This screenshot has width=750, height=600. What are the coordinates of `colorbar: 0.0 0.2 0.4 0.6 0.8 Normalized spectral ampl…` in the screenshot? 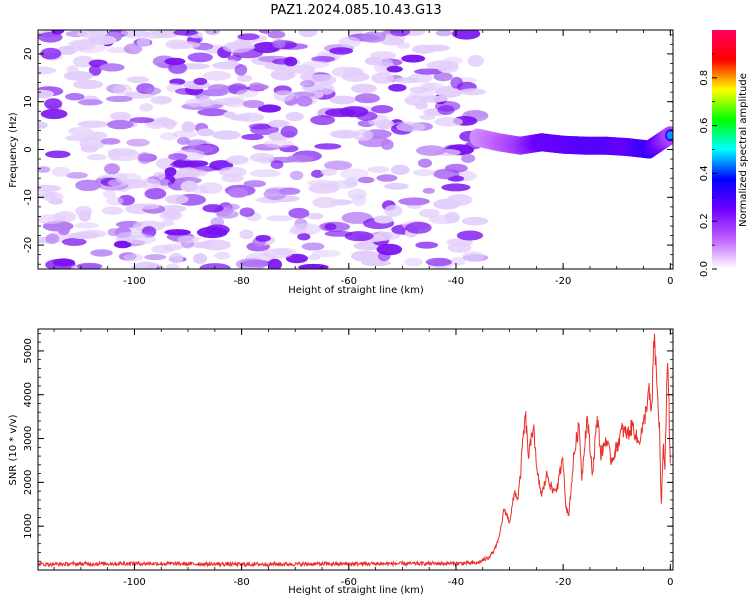 It's located at (724, 153).